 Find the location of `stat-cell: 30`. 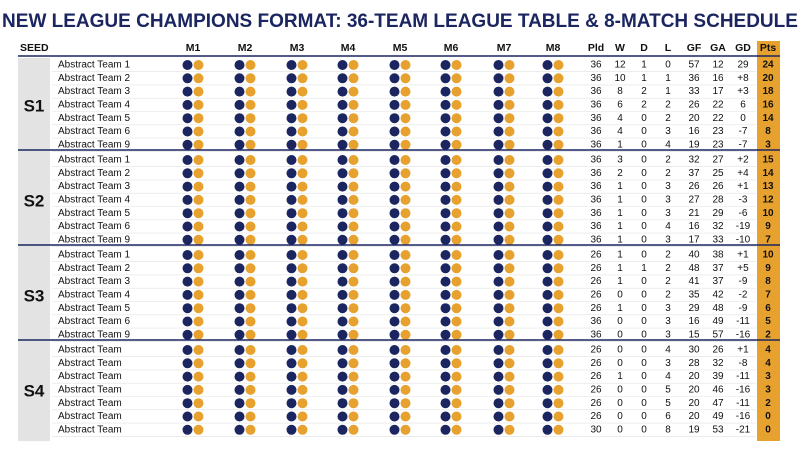

stat-cell: 30 is located at coordinates (596, 429).